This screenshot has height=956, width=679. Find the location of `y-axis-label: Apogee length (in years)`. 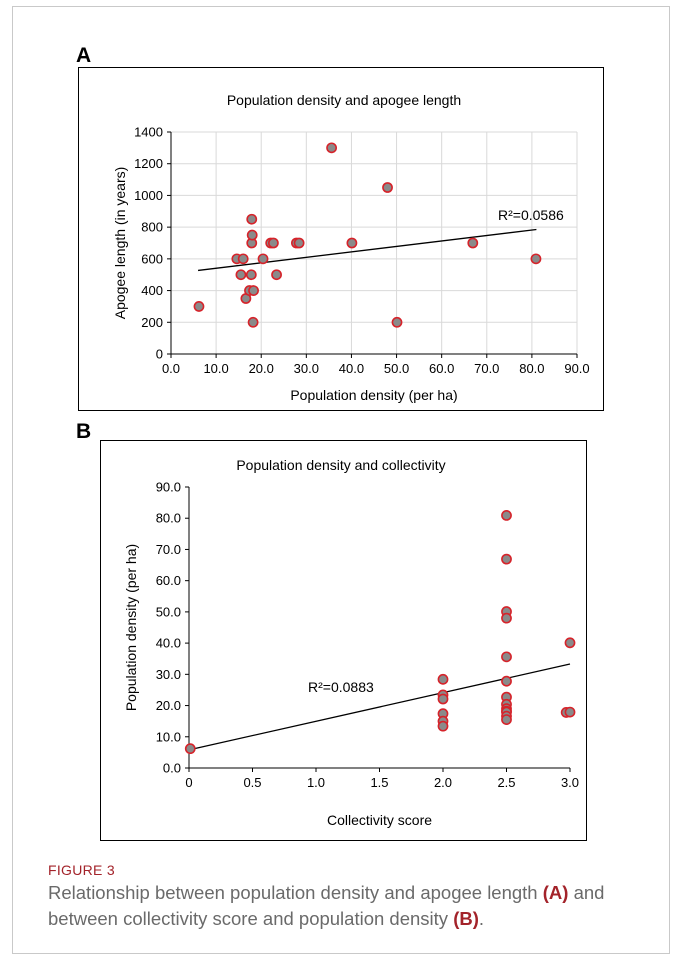

y-axis-label: Apogee length (in years) is located at coordinates (120, 243).